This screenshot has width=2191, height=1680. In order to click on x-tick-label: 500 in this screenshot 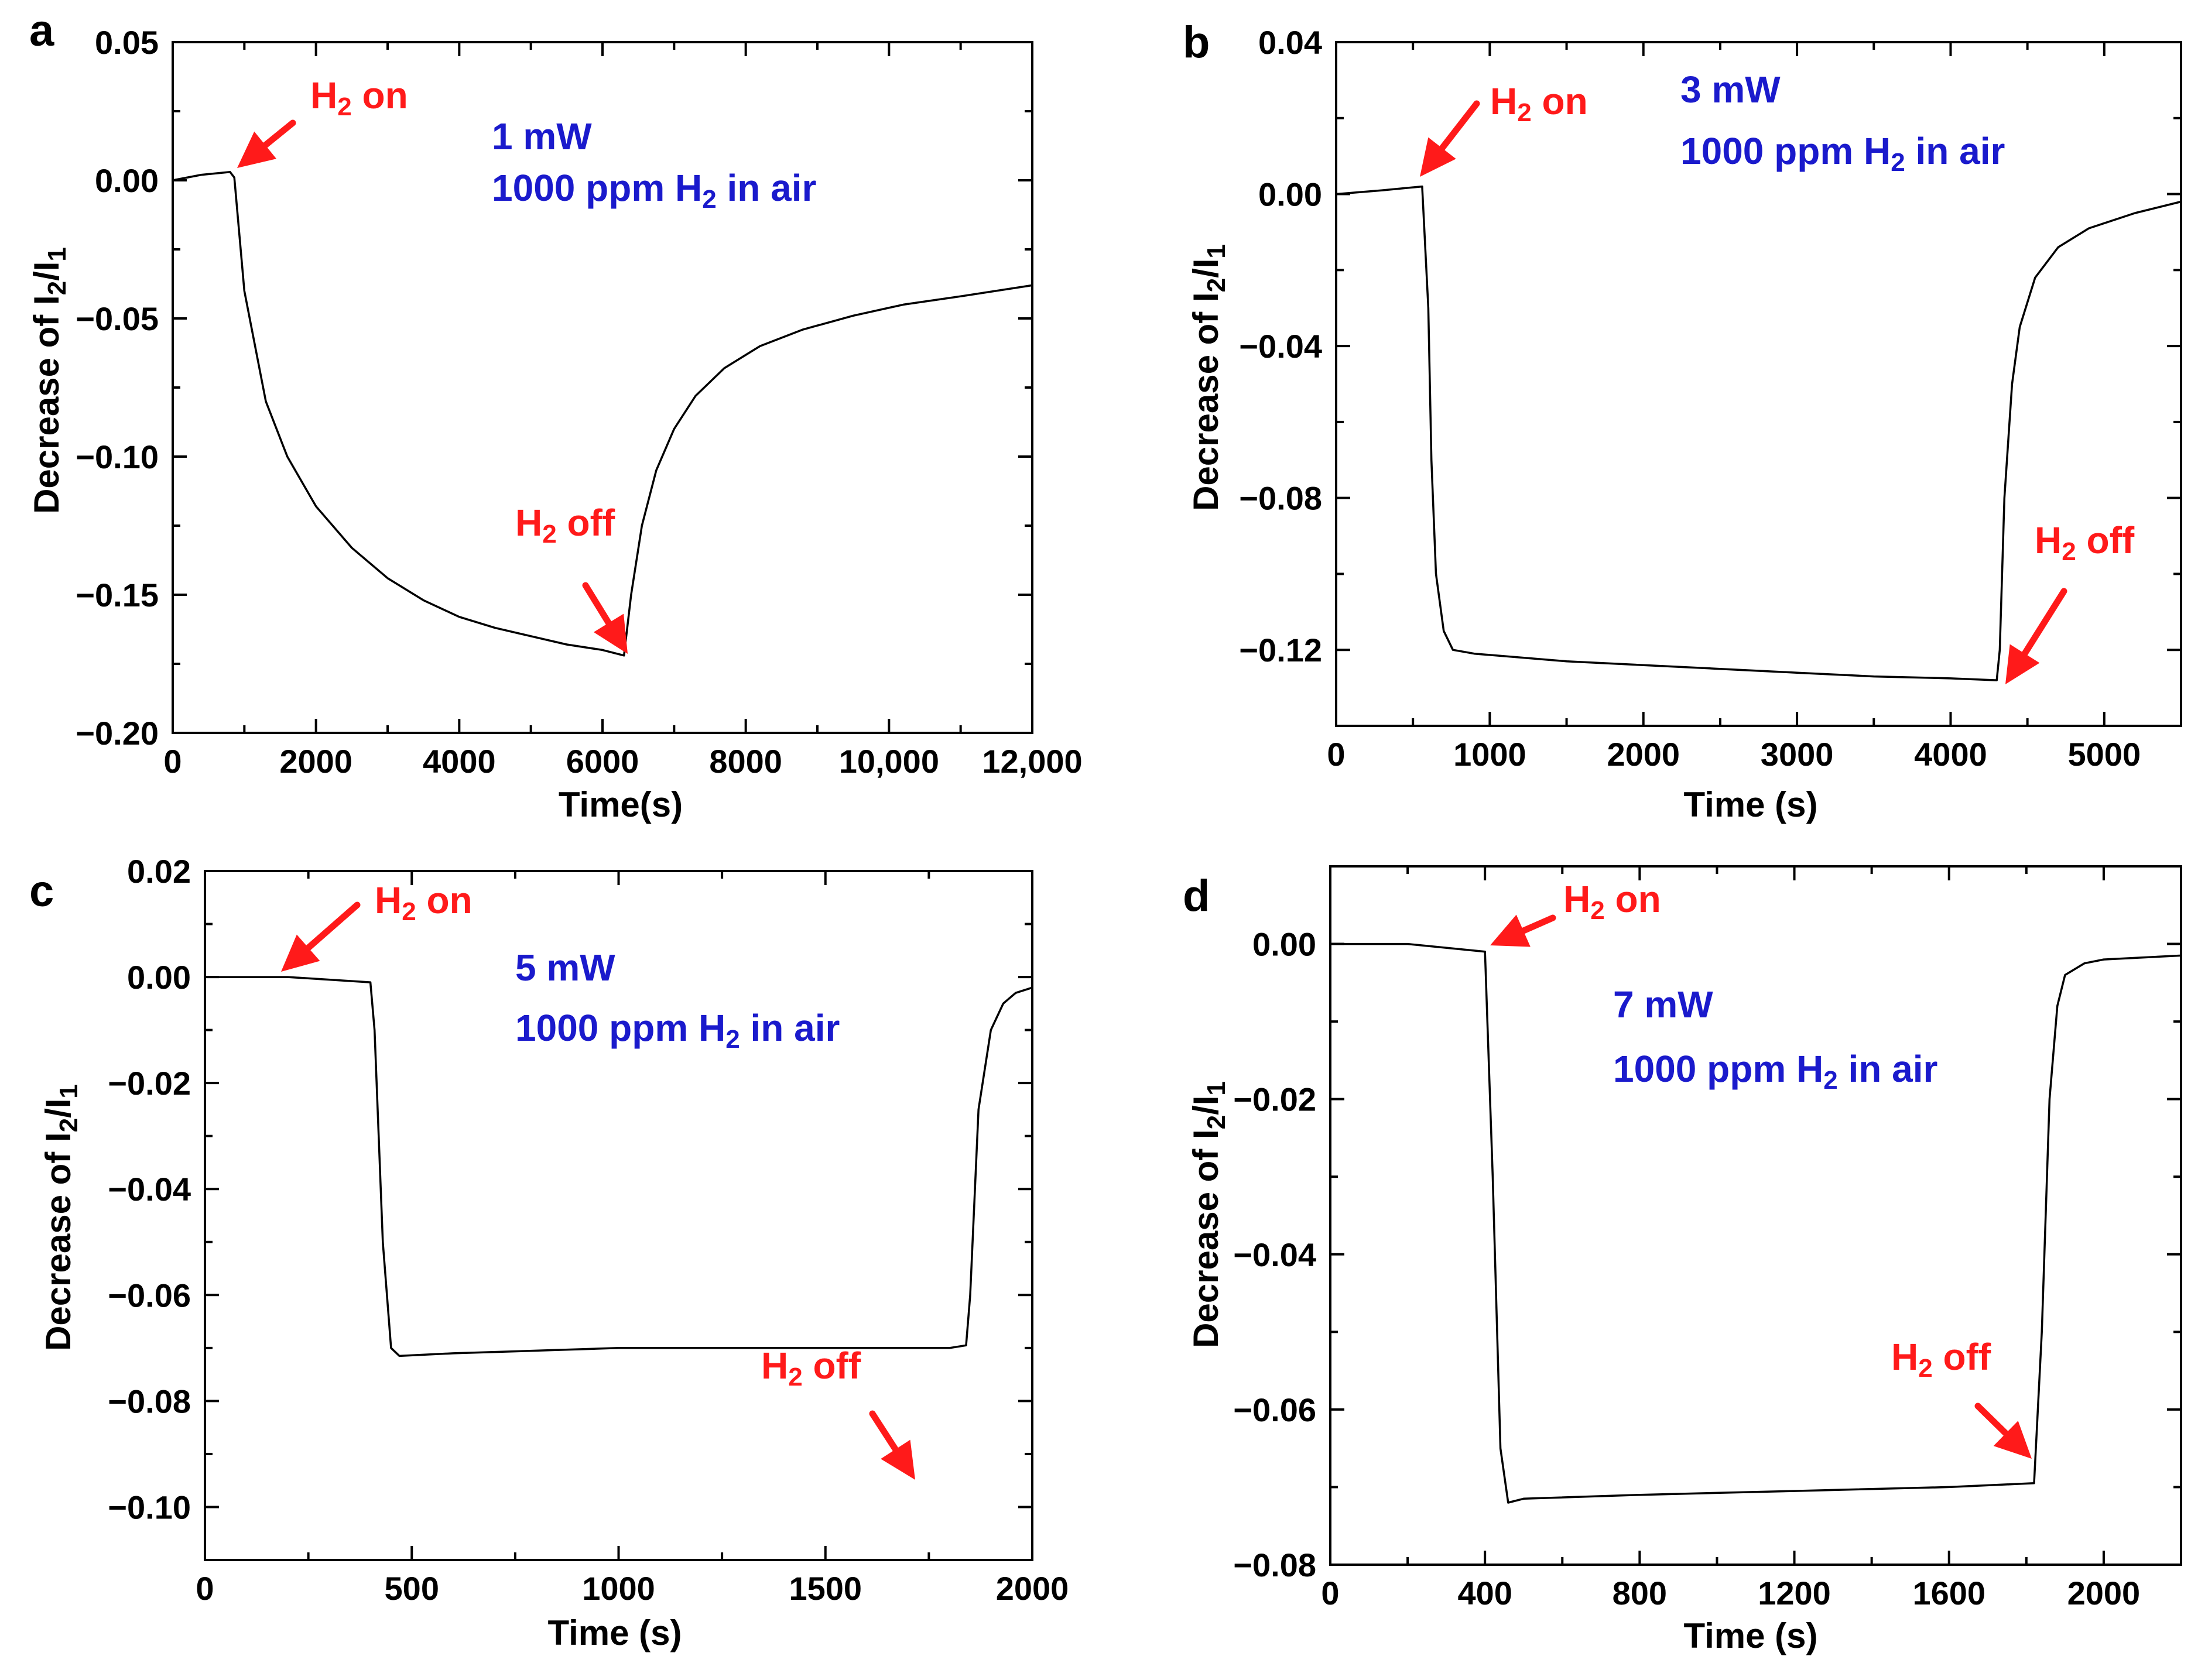, I will do `click(412, 1588)`.